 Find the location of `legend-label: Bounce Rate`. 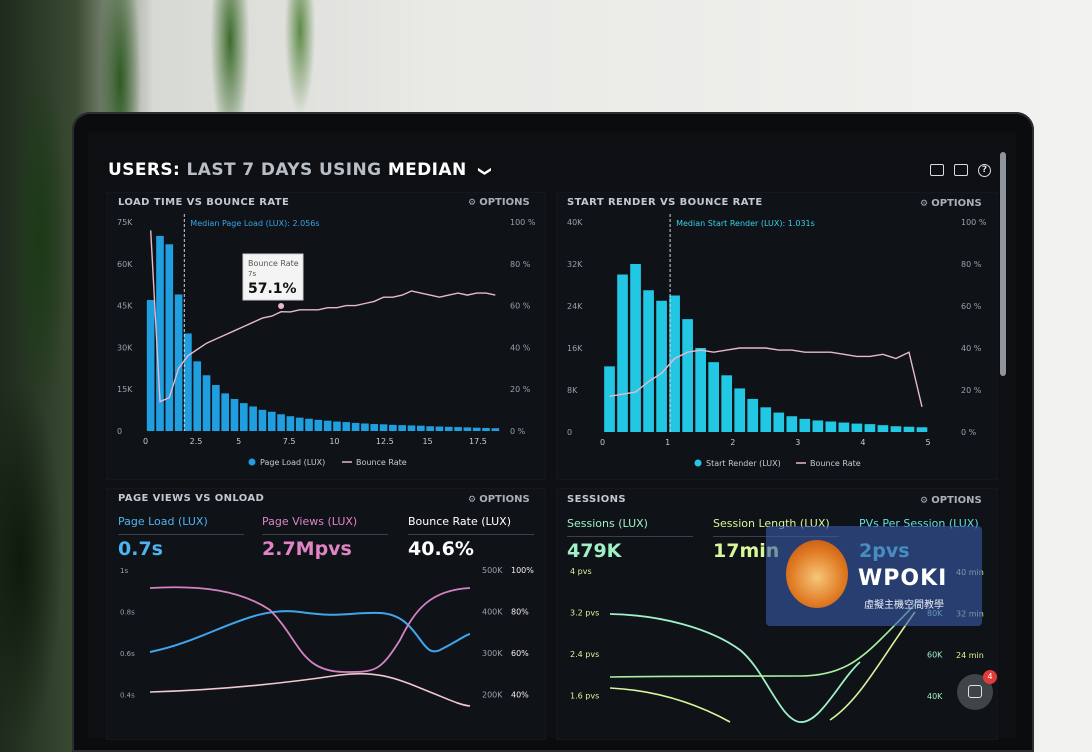

legend-label: Bounce Rate is located at coordinates (381, 462).